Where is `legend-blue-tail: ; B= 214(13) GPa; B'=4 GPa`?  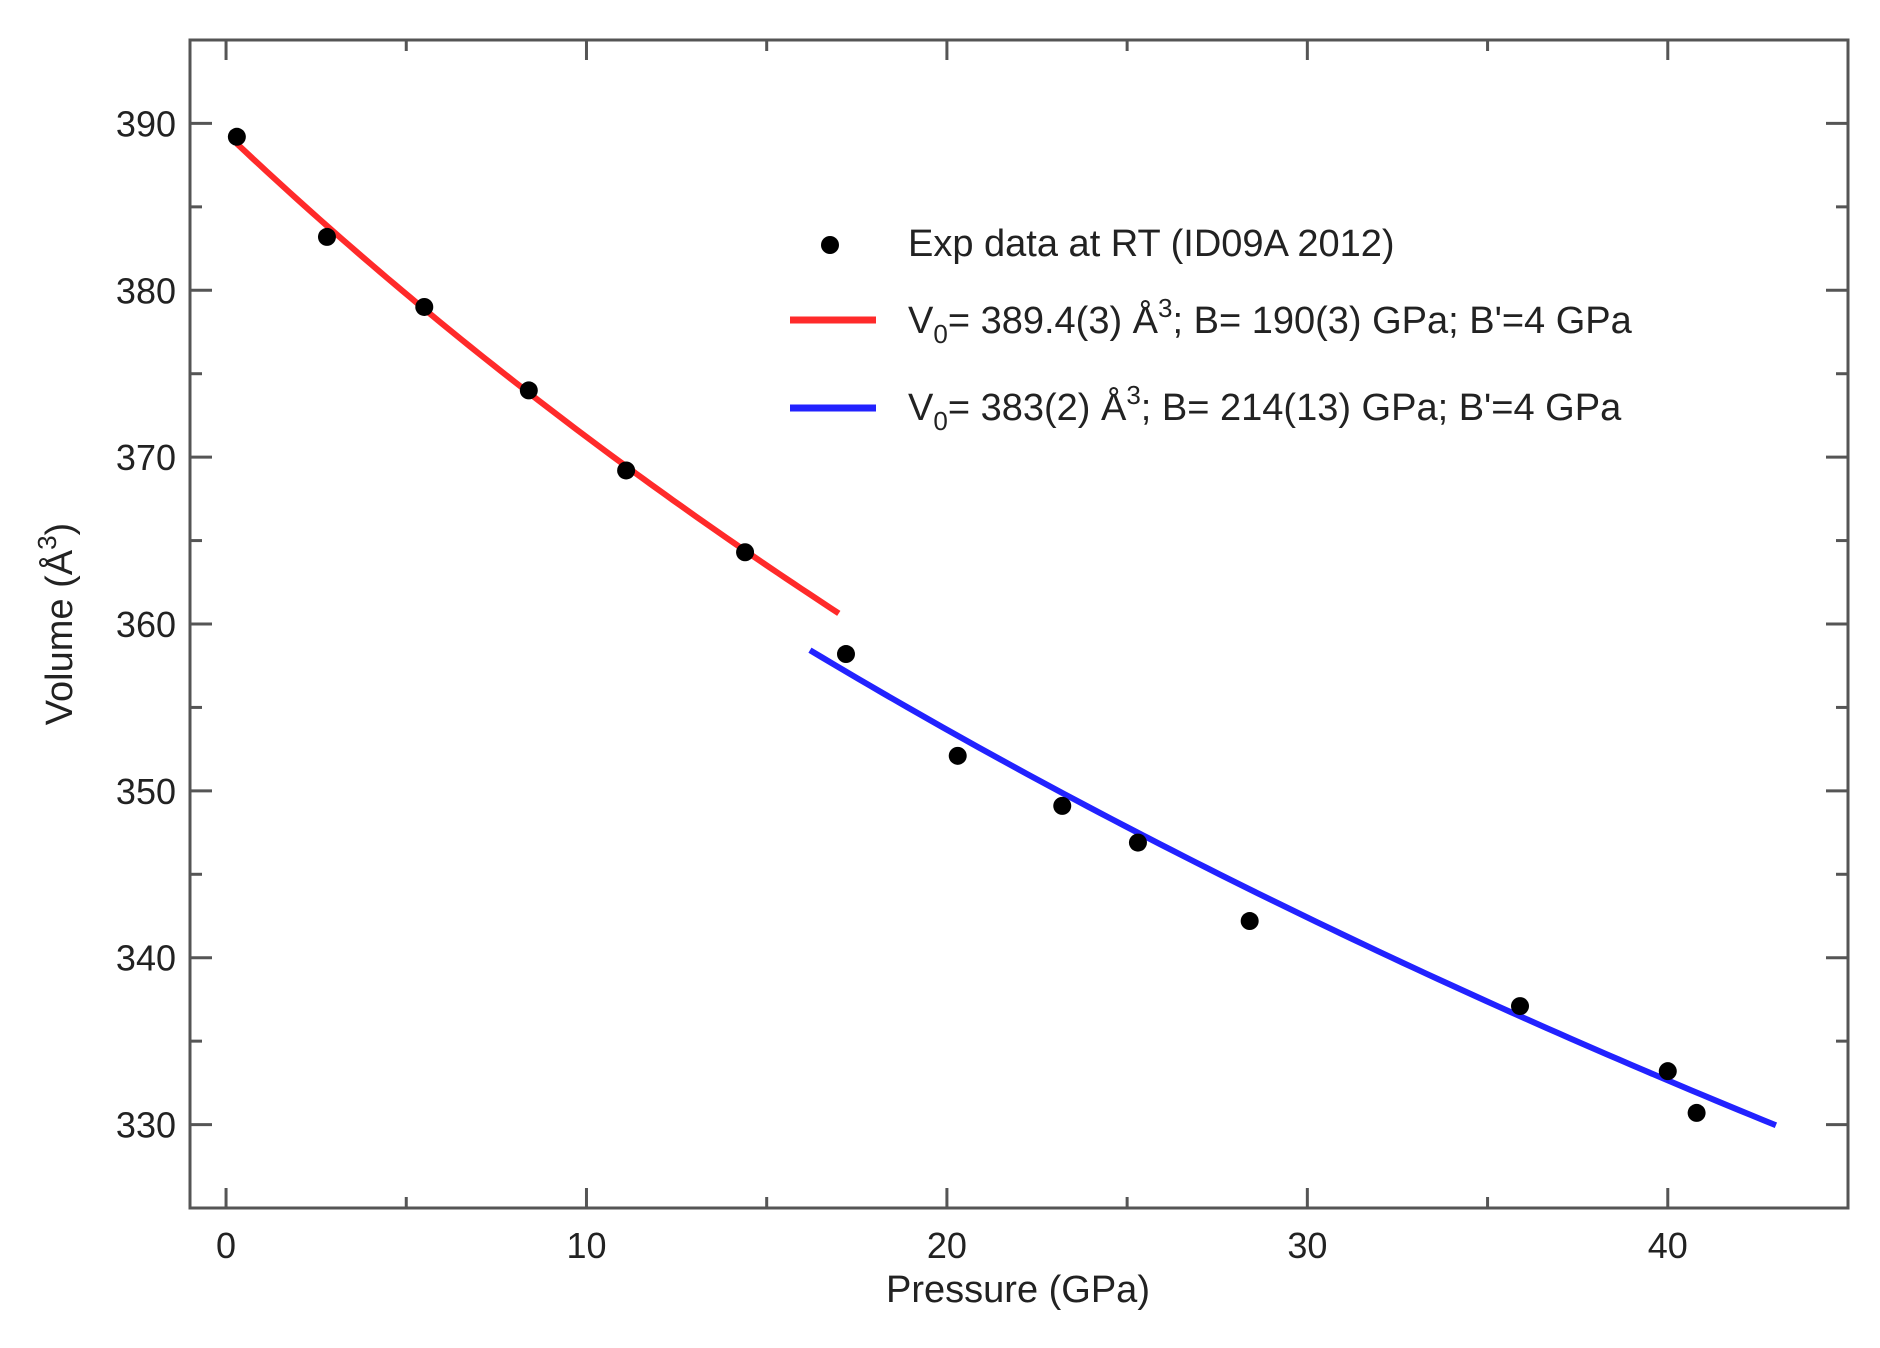 legend-blue-tail: ; B= 214(13) GPa; B'=4 GPa is located at coordinates (1381, 408).